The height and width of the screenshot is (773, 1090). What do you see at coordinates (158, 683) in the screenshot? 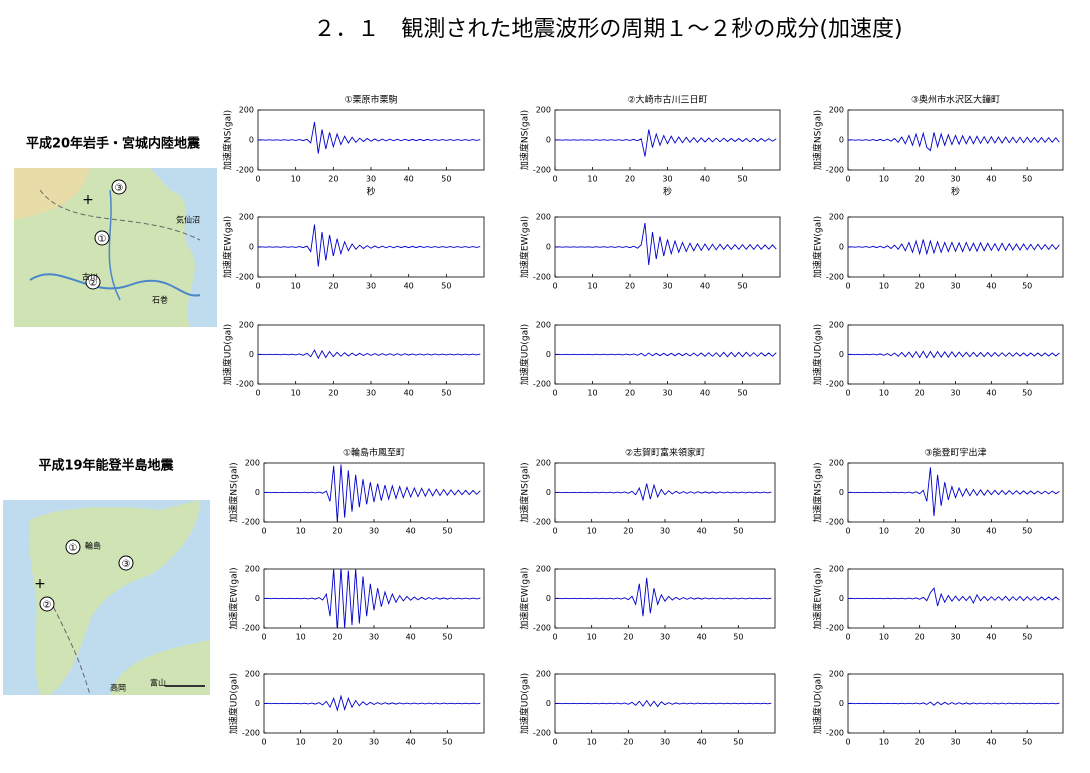
I see `map-label: 富山` at bounding box center [158, 683].